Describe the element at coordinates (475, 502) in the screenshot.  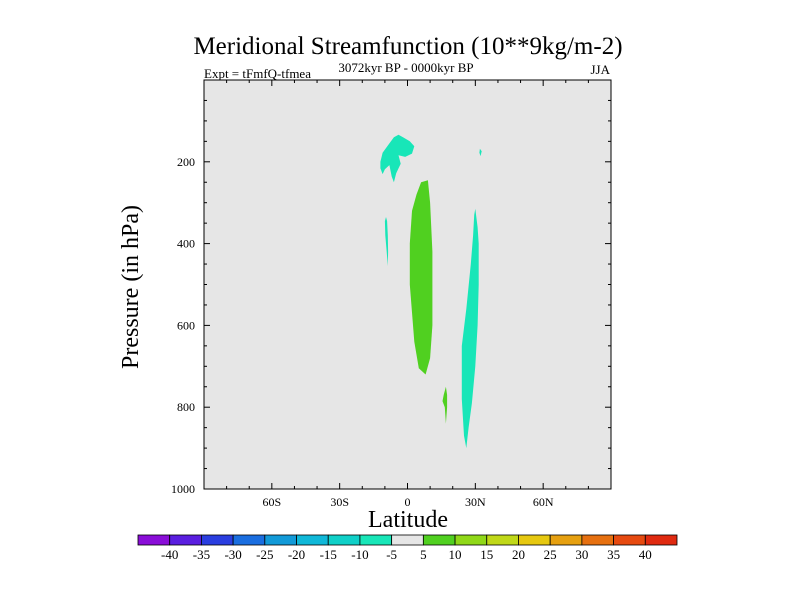
I see `x-tick-label: 30N` at that location.